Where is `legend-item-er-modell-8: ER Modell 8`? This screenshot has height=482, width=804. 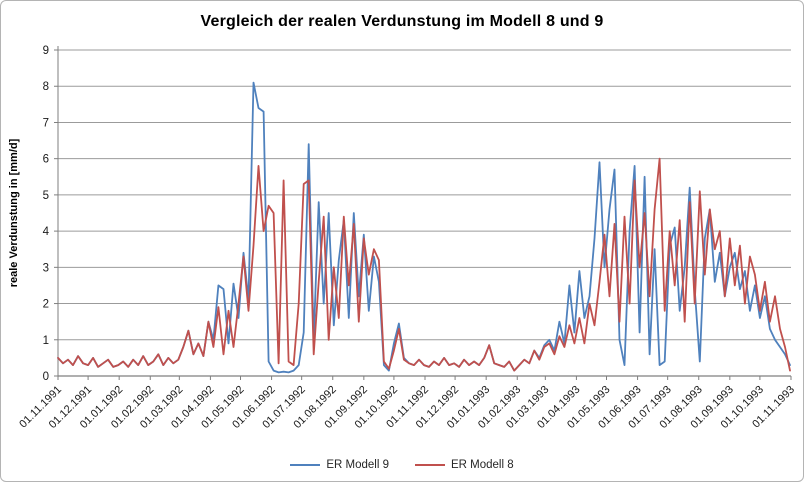 legend-item-er-modell-8: ER Modell 8 is located at coordinates (464, 465).